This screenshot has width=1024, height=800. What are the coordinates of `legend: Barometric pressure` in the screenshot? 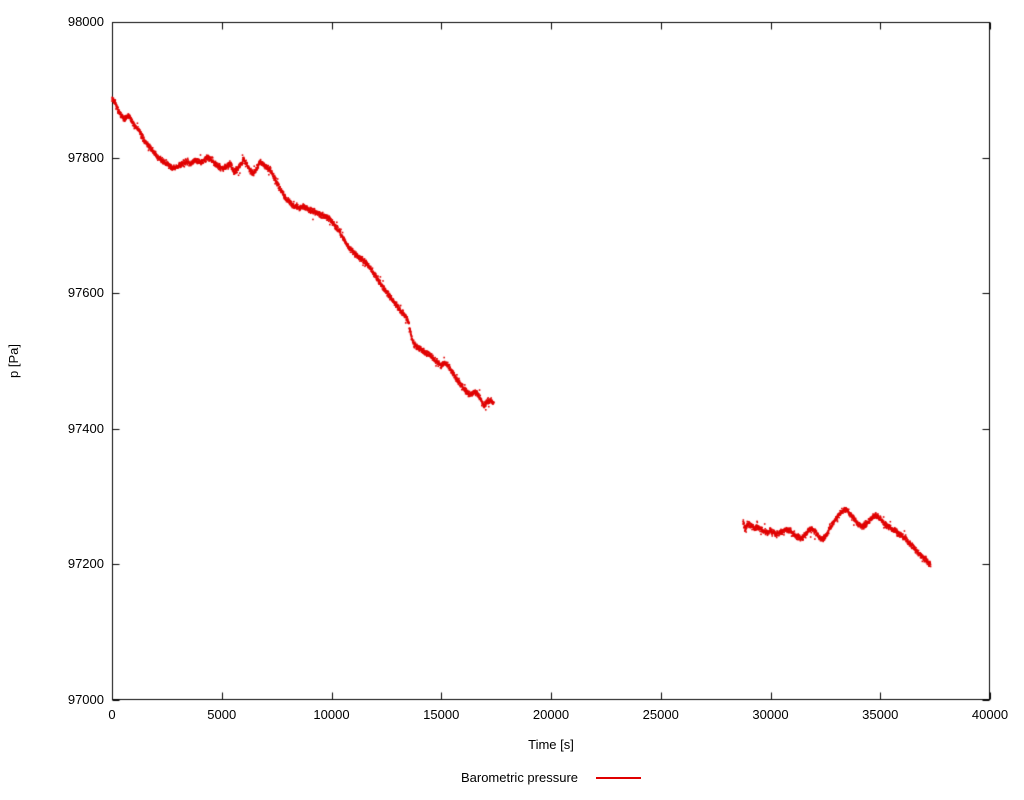 It's located at (551, 777).